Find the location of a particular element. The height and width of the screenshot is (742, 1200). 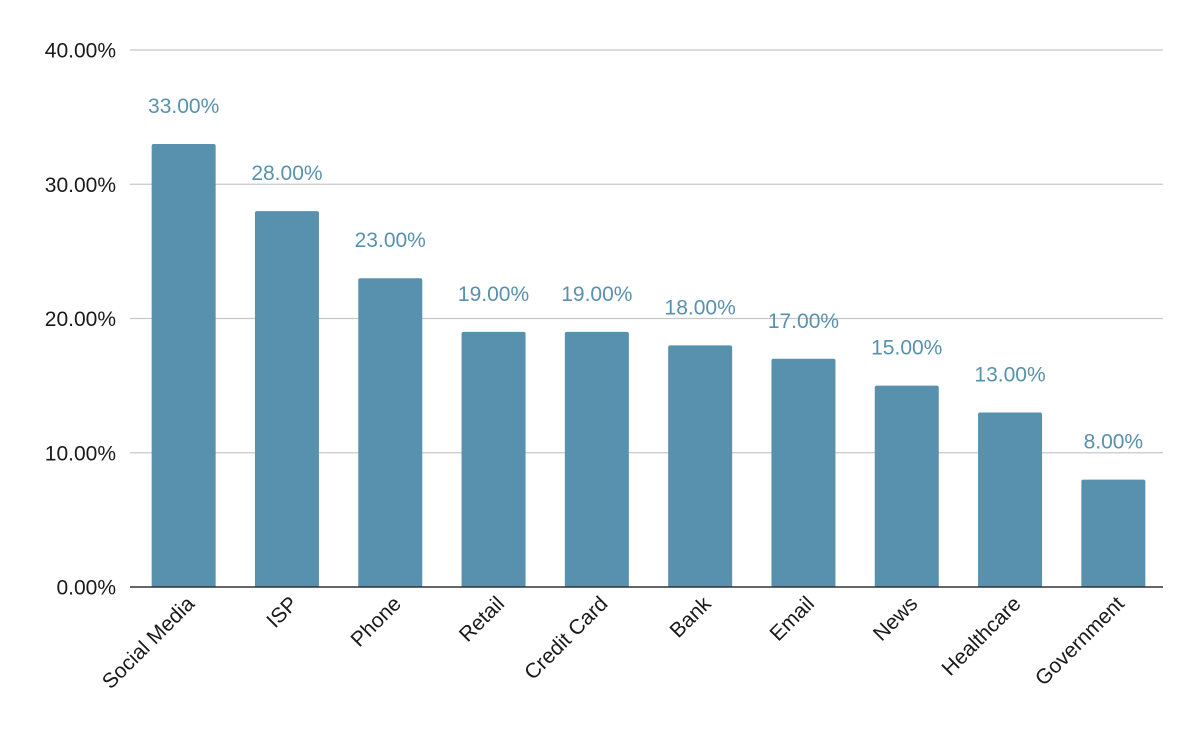

data-label: 15.00% is located at coordinates (906, 348).